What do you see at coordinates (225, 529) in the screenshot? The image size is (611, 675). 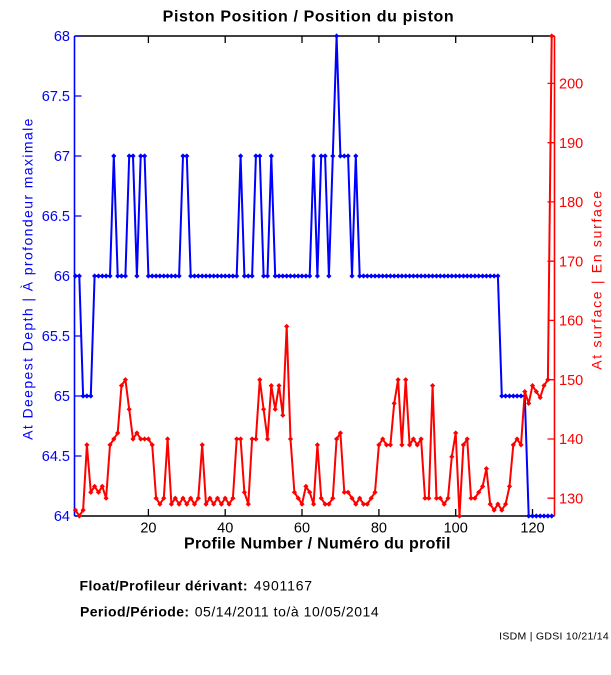 I see `svg-text: 40` at bounding box center [225, 529].